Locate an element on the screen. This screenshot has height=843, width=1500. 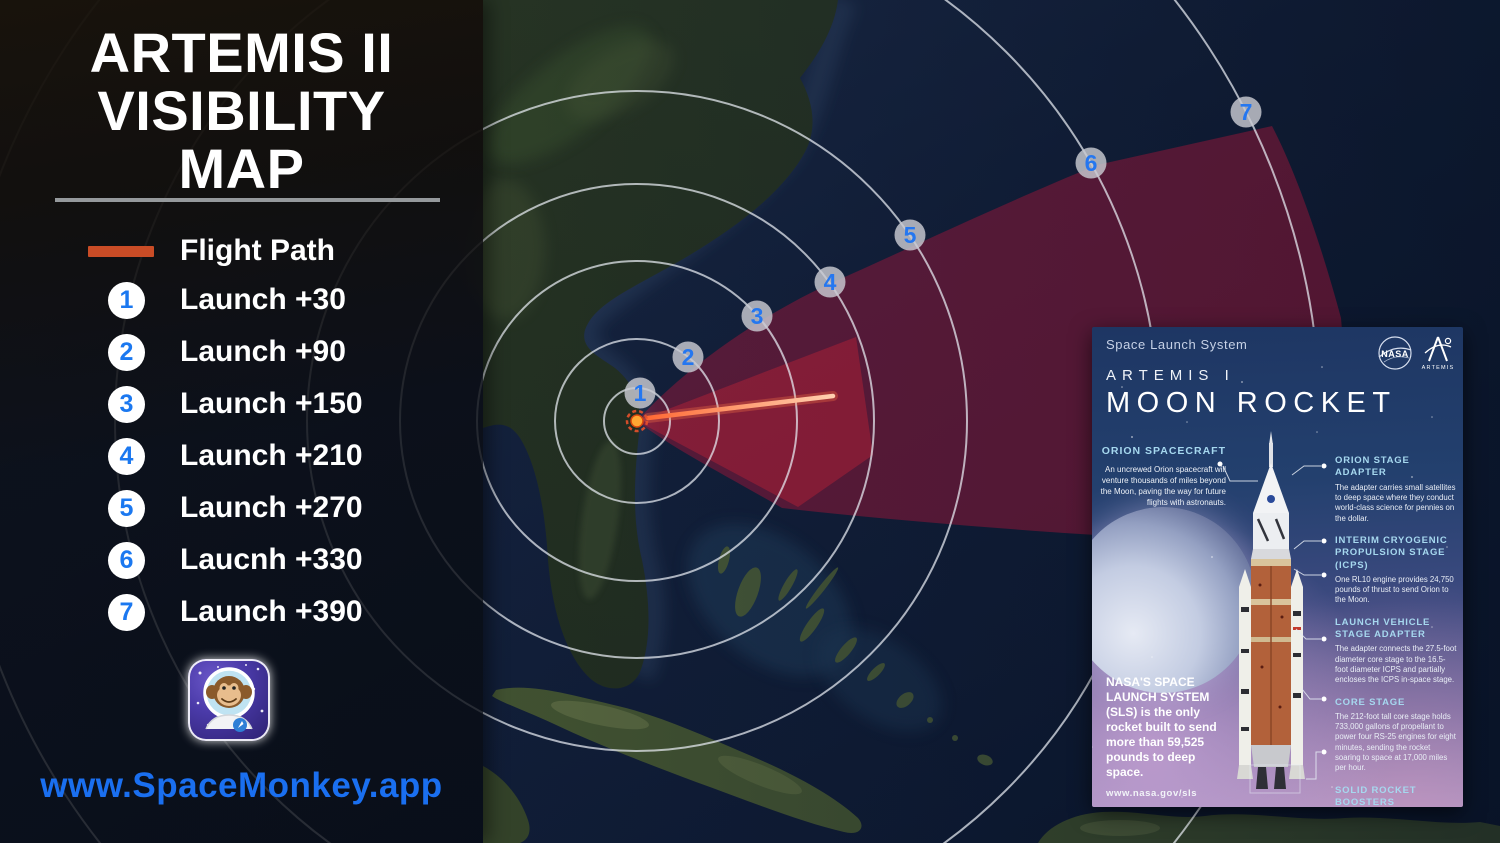
nasa-sls-url-link: www.nasa.gov/sls is located at coordinates (1152, 793).